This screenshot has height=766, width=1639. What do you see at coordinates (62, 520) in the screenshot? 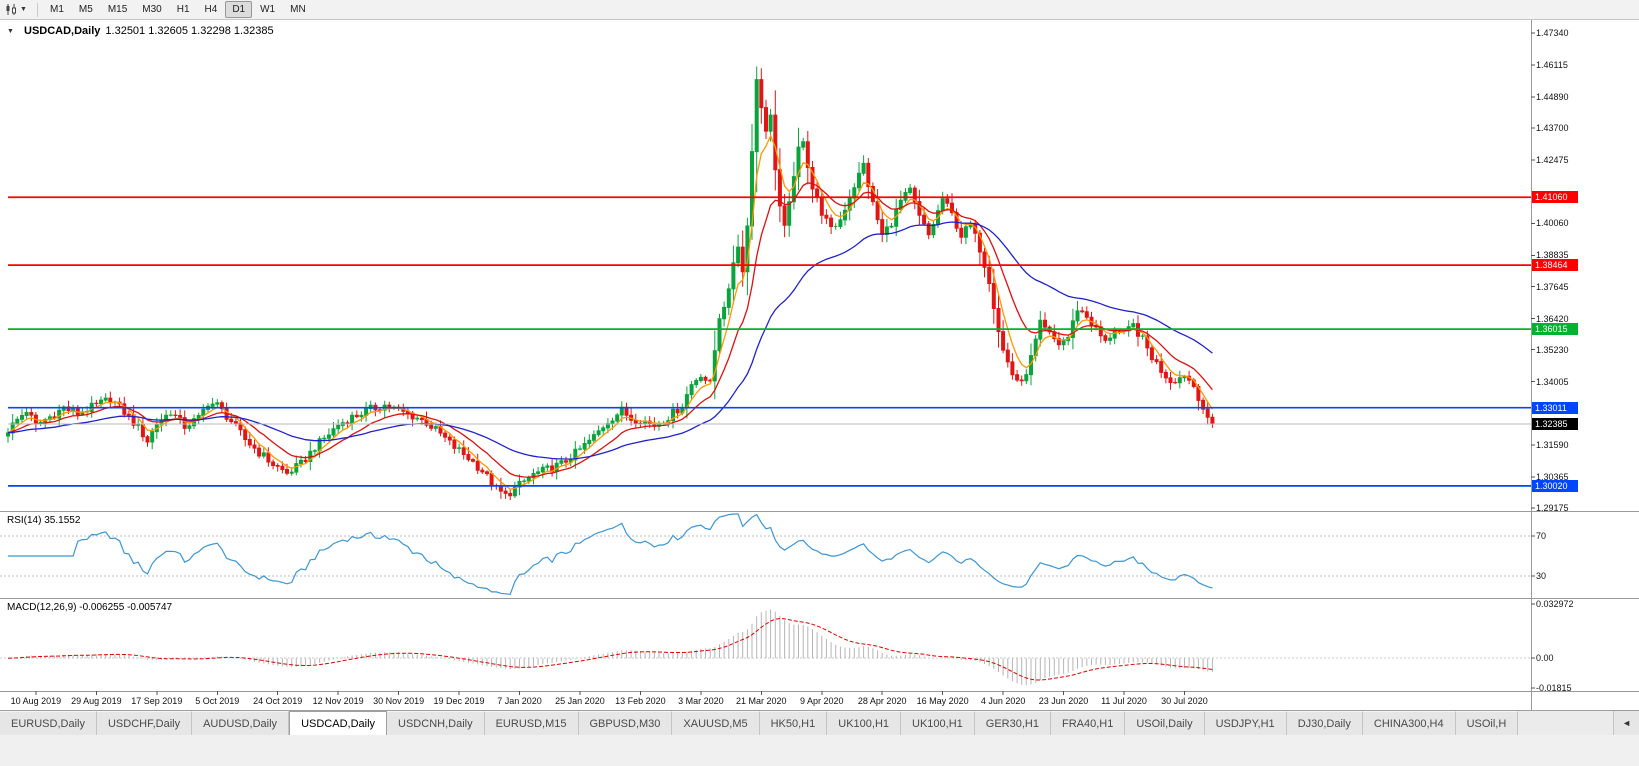
I see `rsi-value: 35.1552` at bounding box center [62, 520].